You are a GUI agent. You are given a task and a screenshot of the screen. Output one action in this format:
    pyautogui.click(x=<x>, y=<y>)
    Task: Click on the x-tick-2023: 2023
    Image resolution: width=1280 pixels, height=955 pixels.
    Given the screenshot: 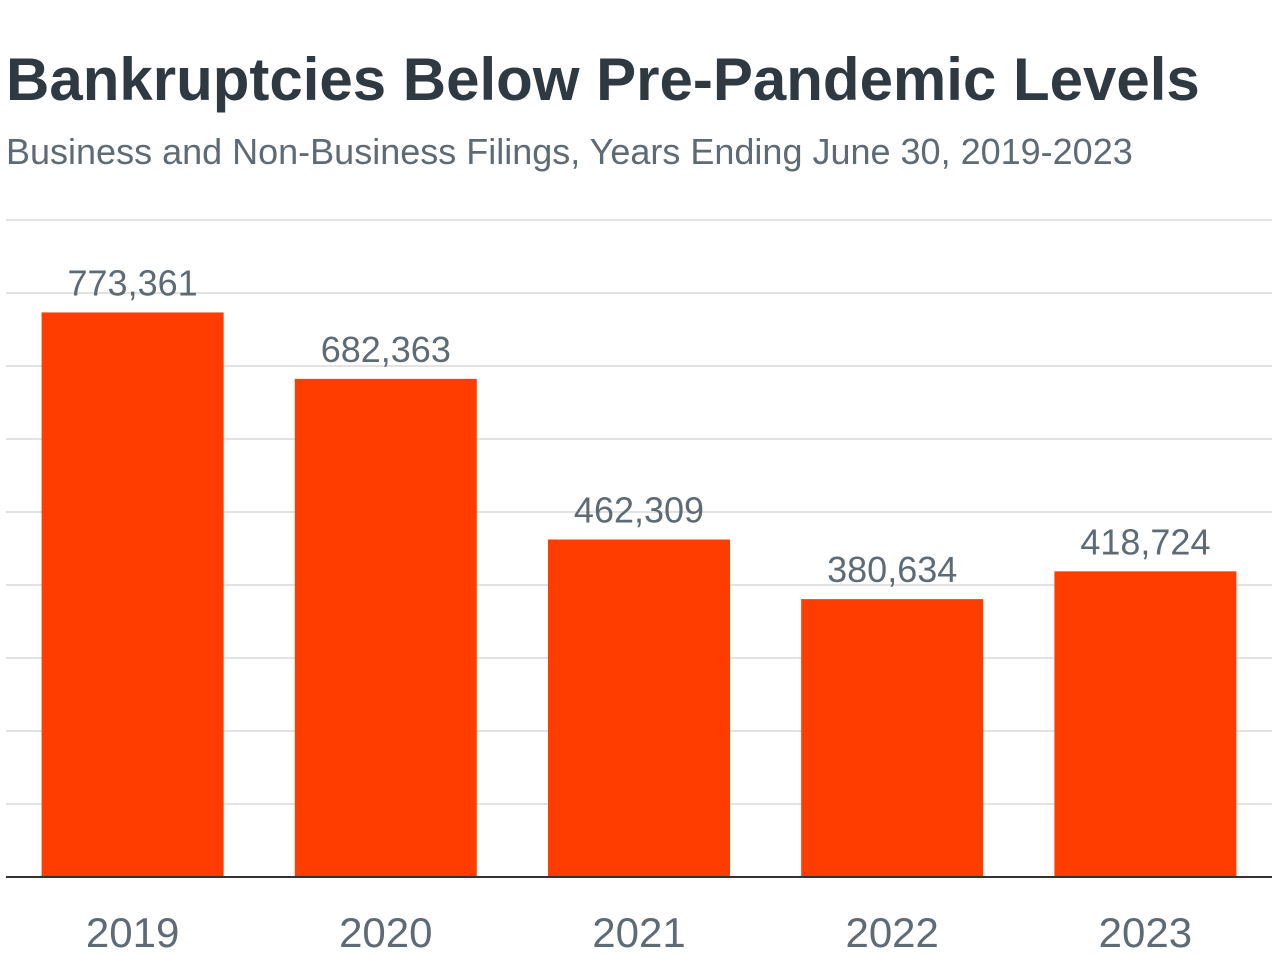 What is the action you would take?
    pyautogui.click(x=1145, y=932)
    